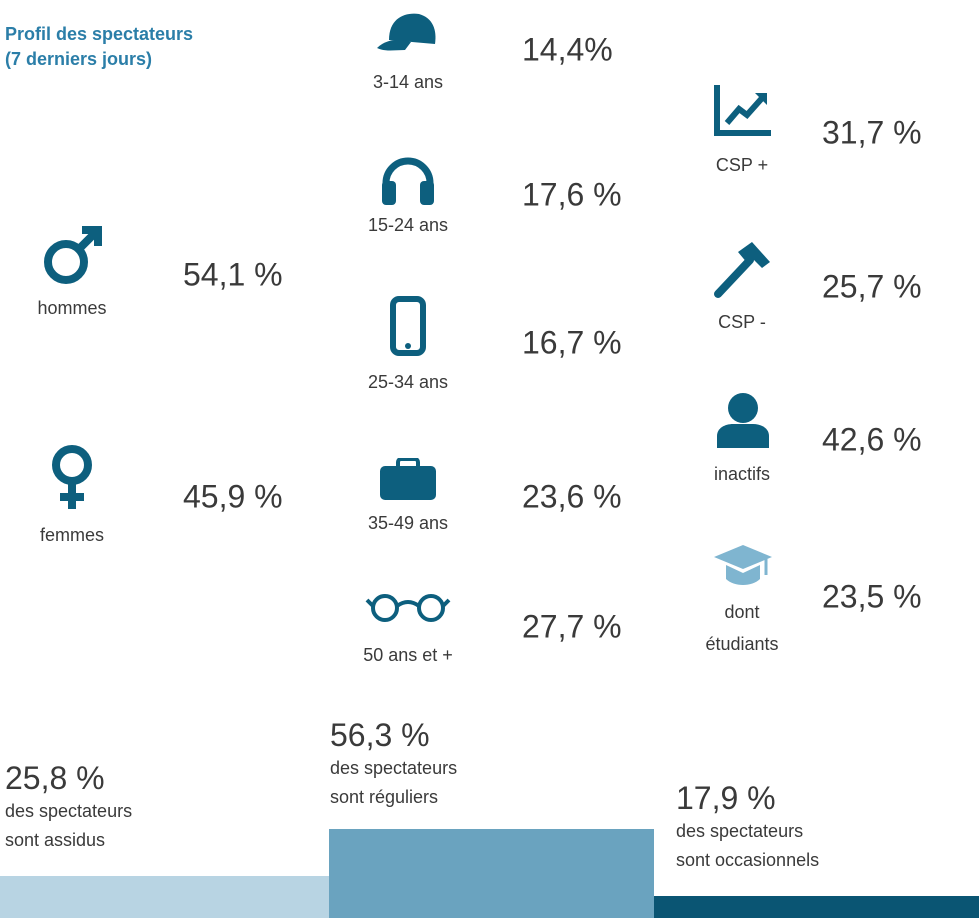  What do you see at coordinates (742, 110) in the screenshot?
I see `chart-icon` at bounding box center [742, 110].